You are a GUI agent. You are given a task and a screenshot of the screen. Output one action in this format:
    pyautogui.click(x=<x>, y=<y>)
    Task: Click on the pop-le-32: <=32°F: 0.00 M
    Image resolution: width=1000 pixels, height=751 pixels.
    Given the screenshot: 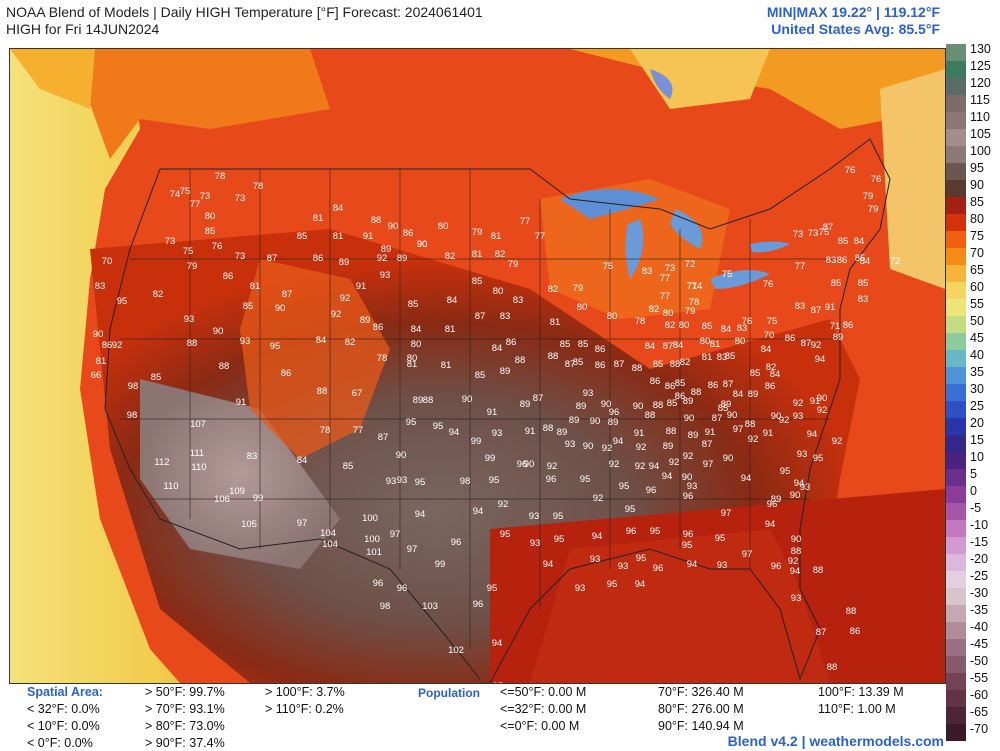 What is the action you would take?
    pyautogui.click(x=543, y=709)
    